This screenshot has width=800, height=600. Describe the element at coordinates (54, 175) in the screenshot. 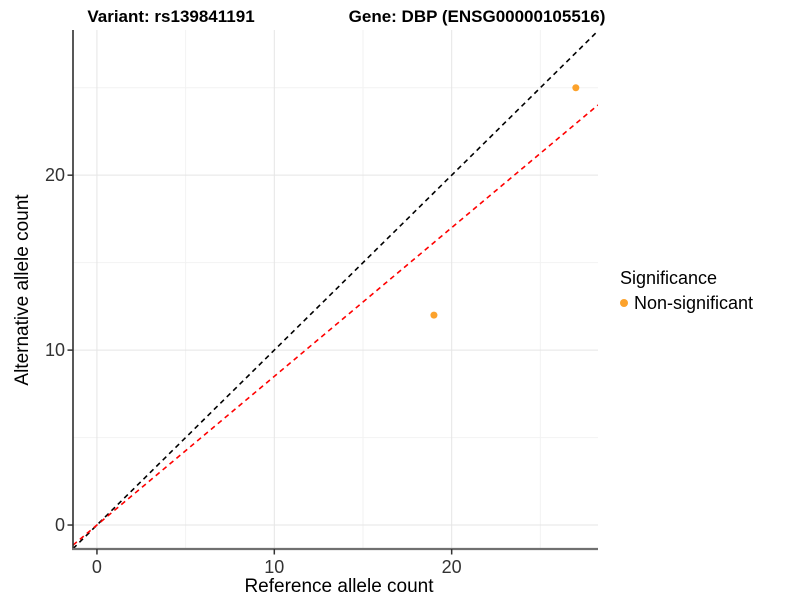

I see `y-tick-label: 20` at that location.